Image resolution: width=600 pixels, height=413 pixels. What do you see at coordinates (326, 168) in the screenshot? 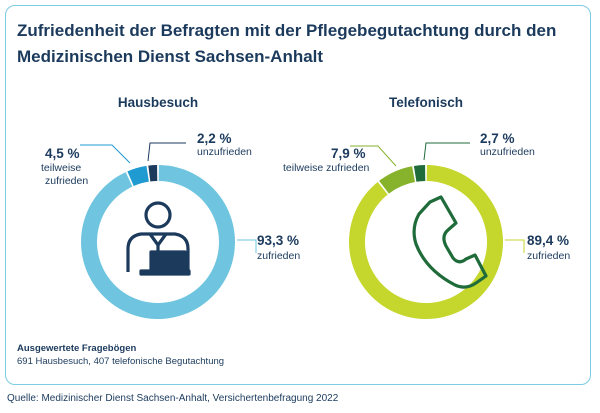
I see `label-t-teilweise-text: teilweise zufrieden` at bounding box center [326, 168].